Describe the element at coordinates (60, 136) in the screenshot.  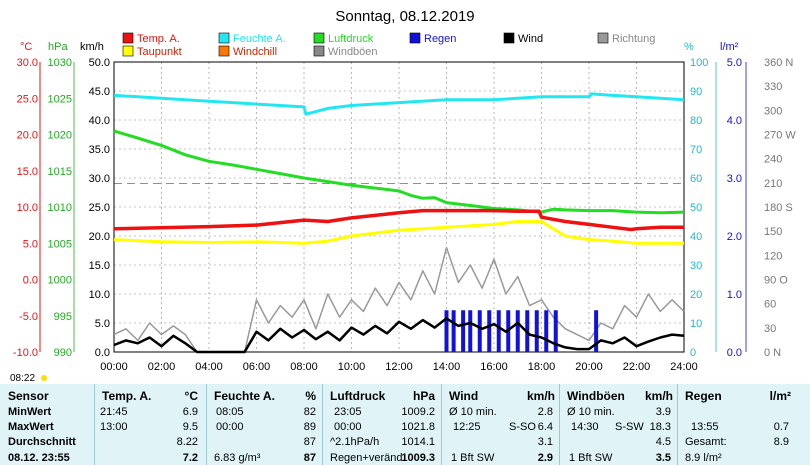
I see `pressure-tick: 1020` at that location.